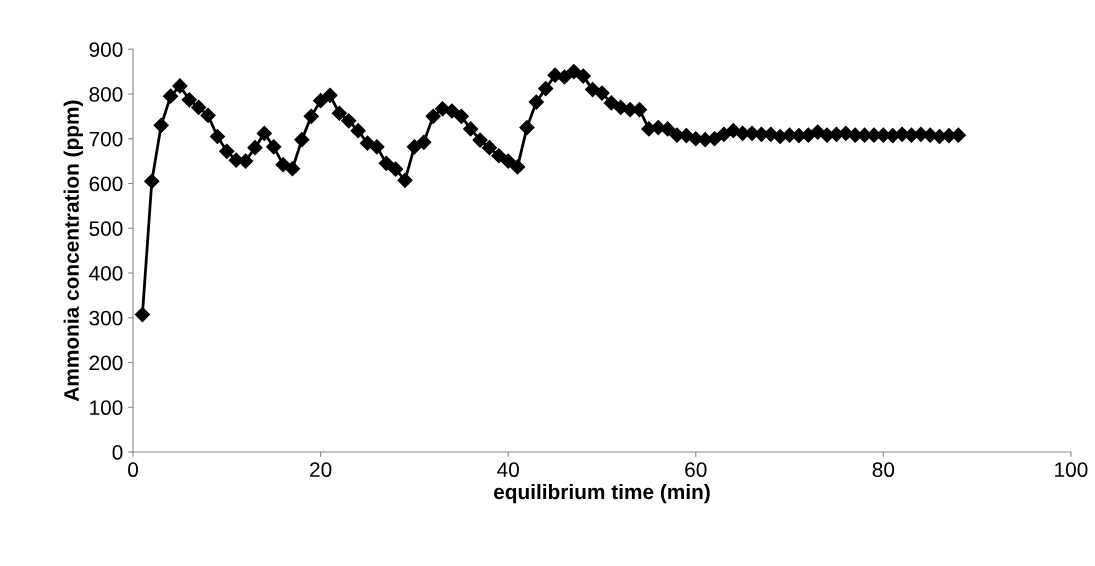 This screenshot has height=566, width=1095. I want to click on y-tick-label: 100, so click(106, 408).